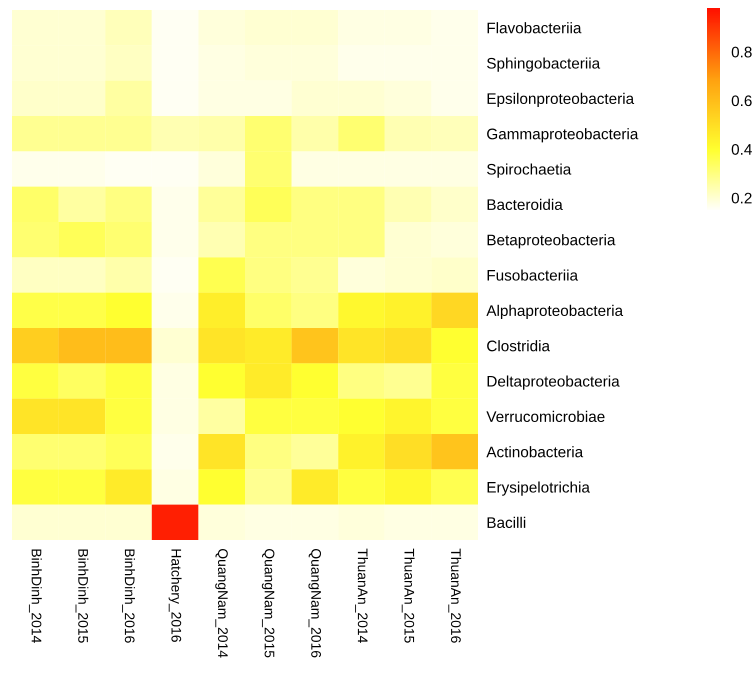  I want to click on y-tick-label: Epsilonproteobacteria, so click(561, 100).